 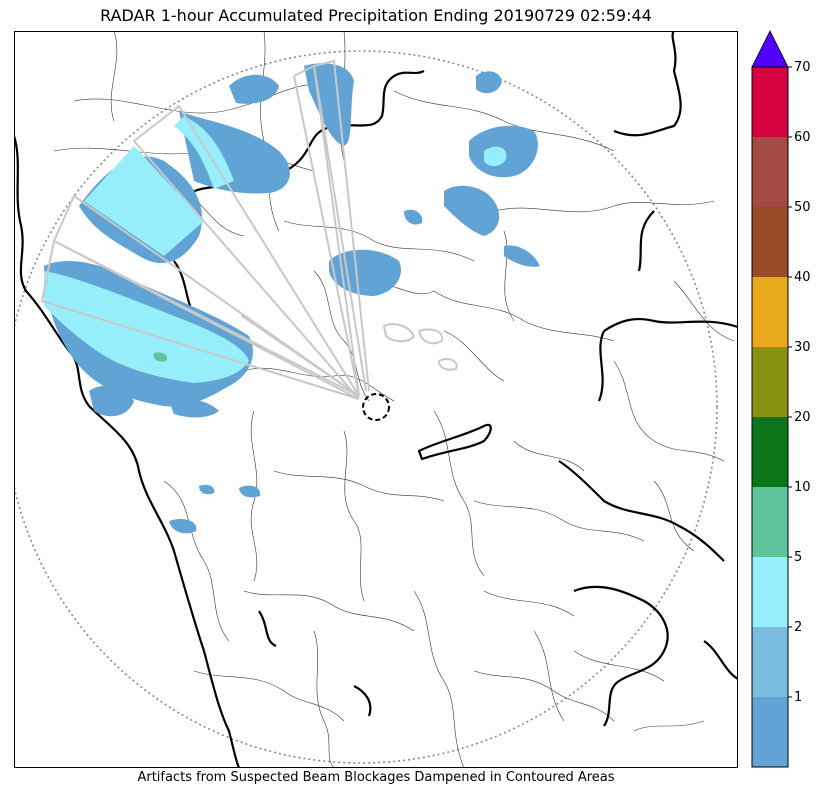 I want to click on colorbar: 1 2 5 10 20 30 40 50 60 70, so click(x=781, y=399).